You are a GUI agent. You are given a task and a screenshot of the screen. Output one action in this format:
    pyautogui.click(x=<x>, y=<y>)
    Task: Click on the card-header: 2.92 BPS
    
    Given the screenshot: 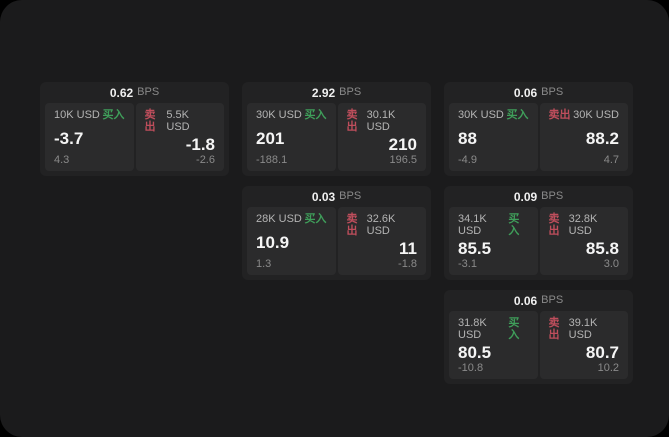 What is the action you would take?
    pyautogui.click(x=336, y=92)
    